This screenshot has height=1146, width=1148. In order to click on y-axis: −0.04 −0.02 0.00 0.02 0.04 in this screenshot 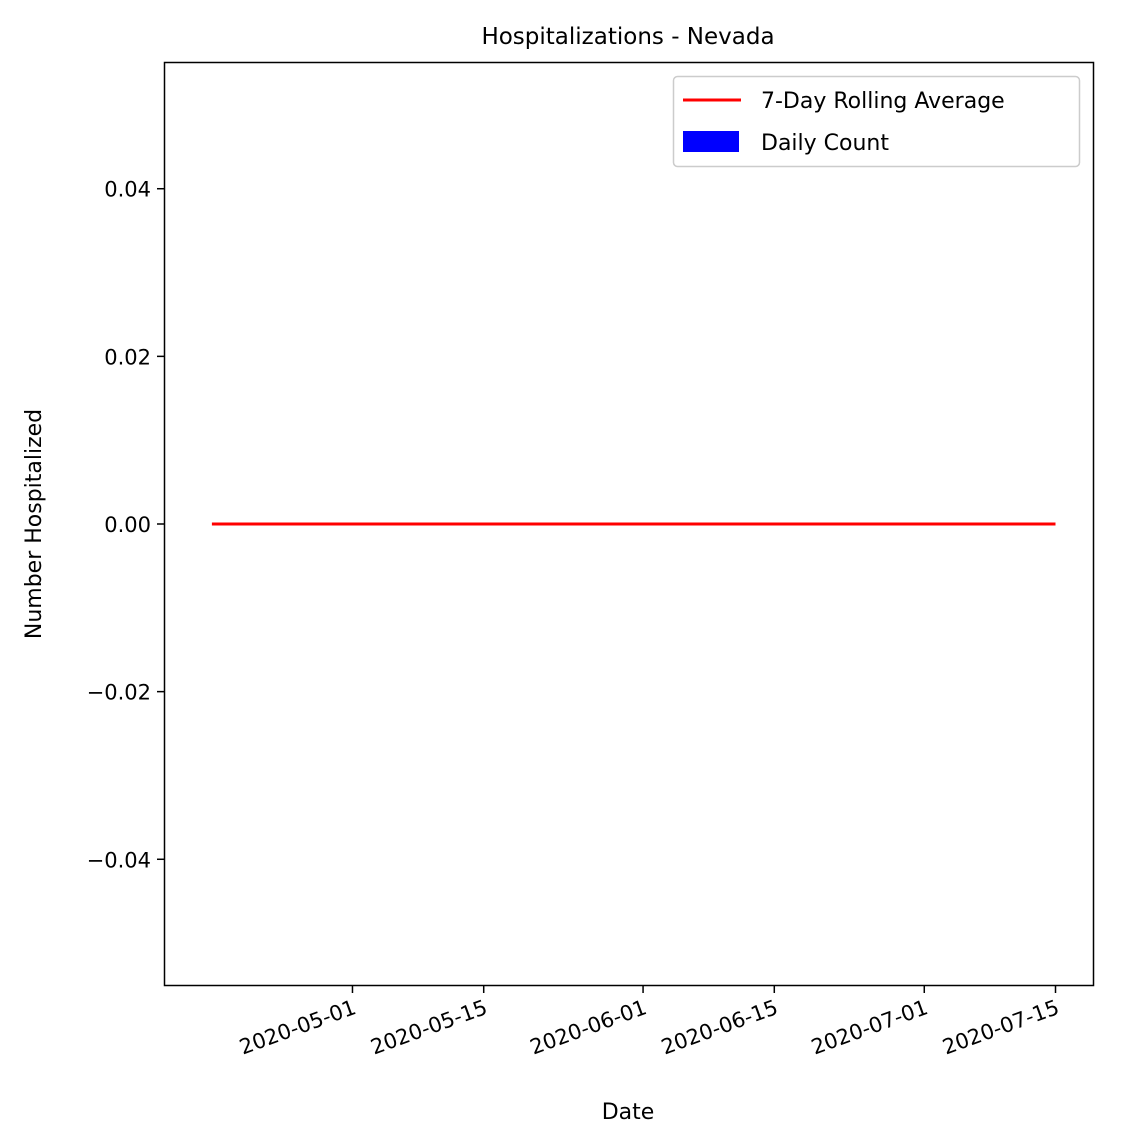, I will do `click(126, 525)`.